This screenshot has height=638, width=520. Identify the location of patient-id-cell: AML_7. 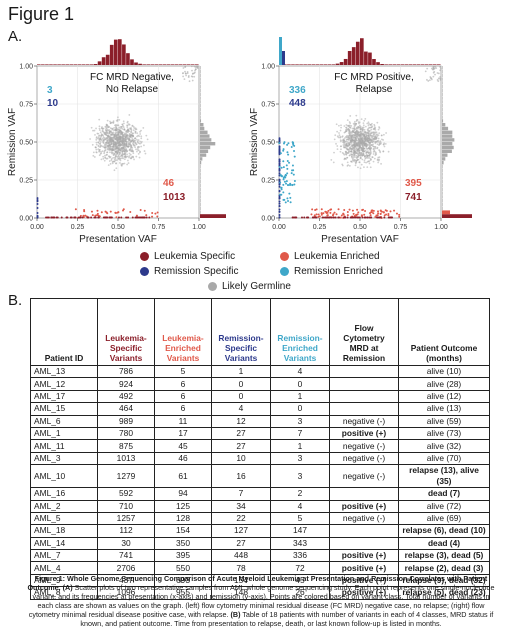
(64, 556).